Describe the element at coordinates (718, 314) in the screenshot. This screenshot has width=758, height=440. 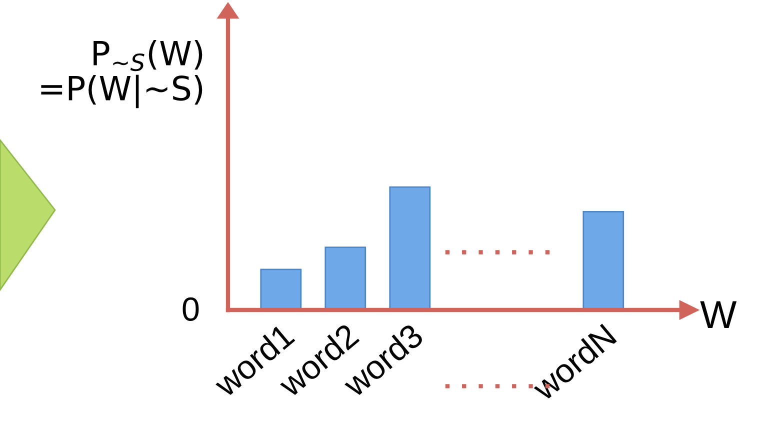
I see `x-axis-title: W` at that location.